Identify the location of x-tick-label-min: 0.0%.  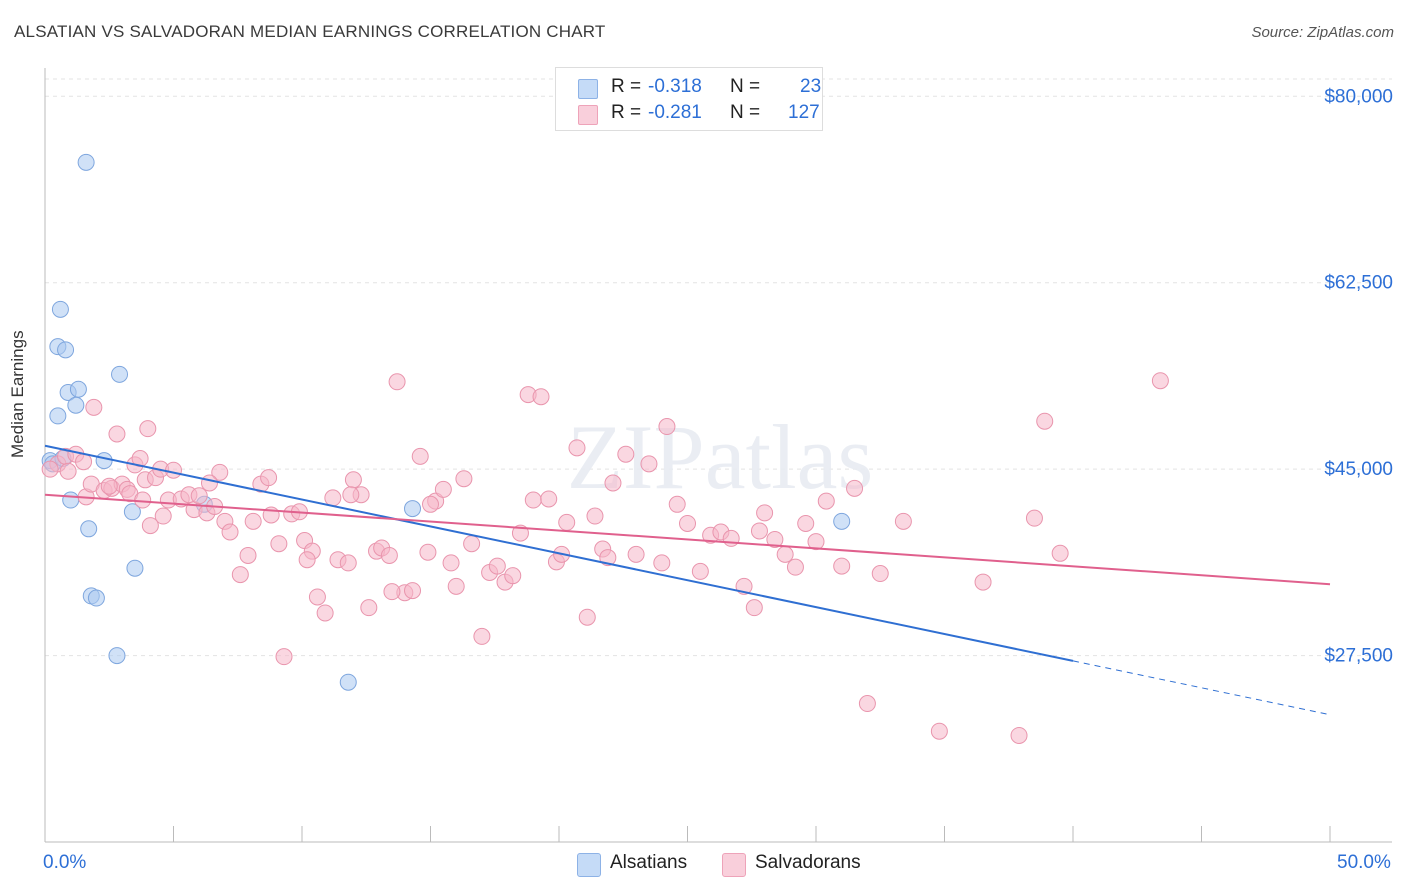
(65, 862).